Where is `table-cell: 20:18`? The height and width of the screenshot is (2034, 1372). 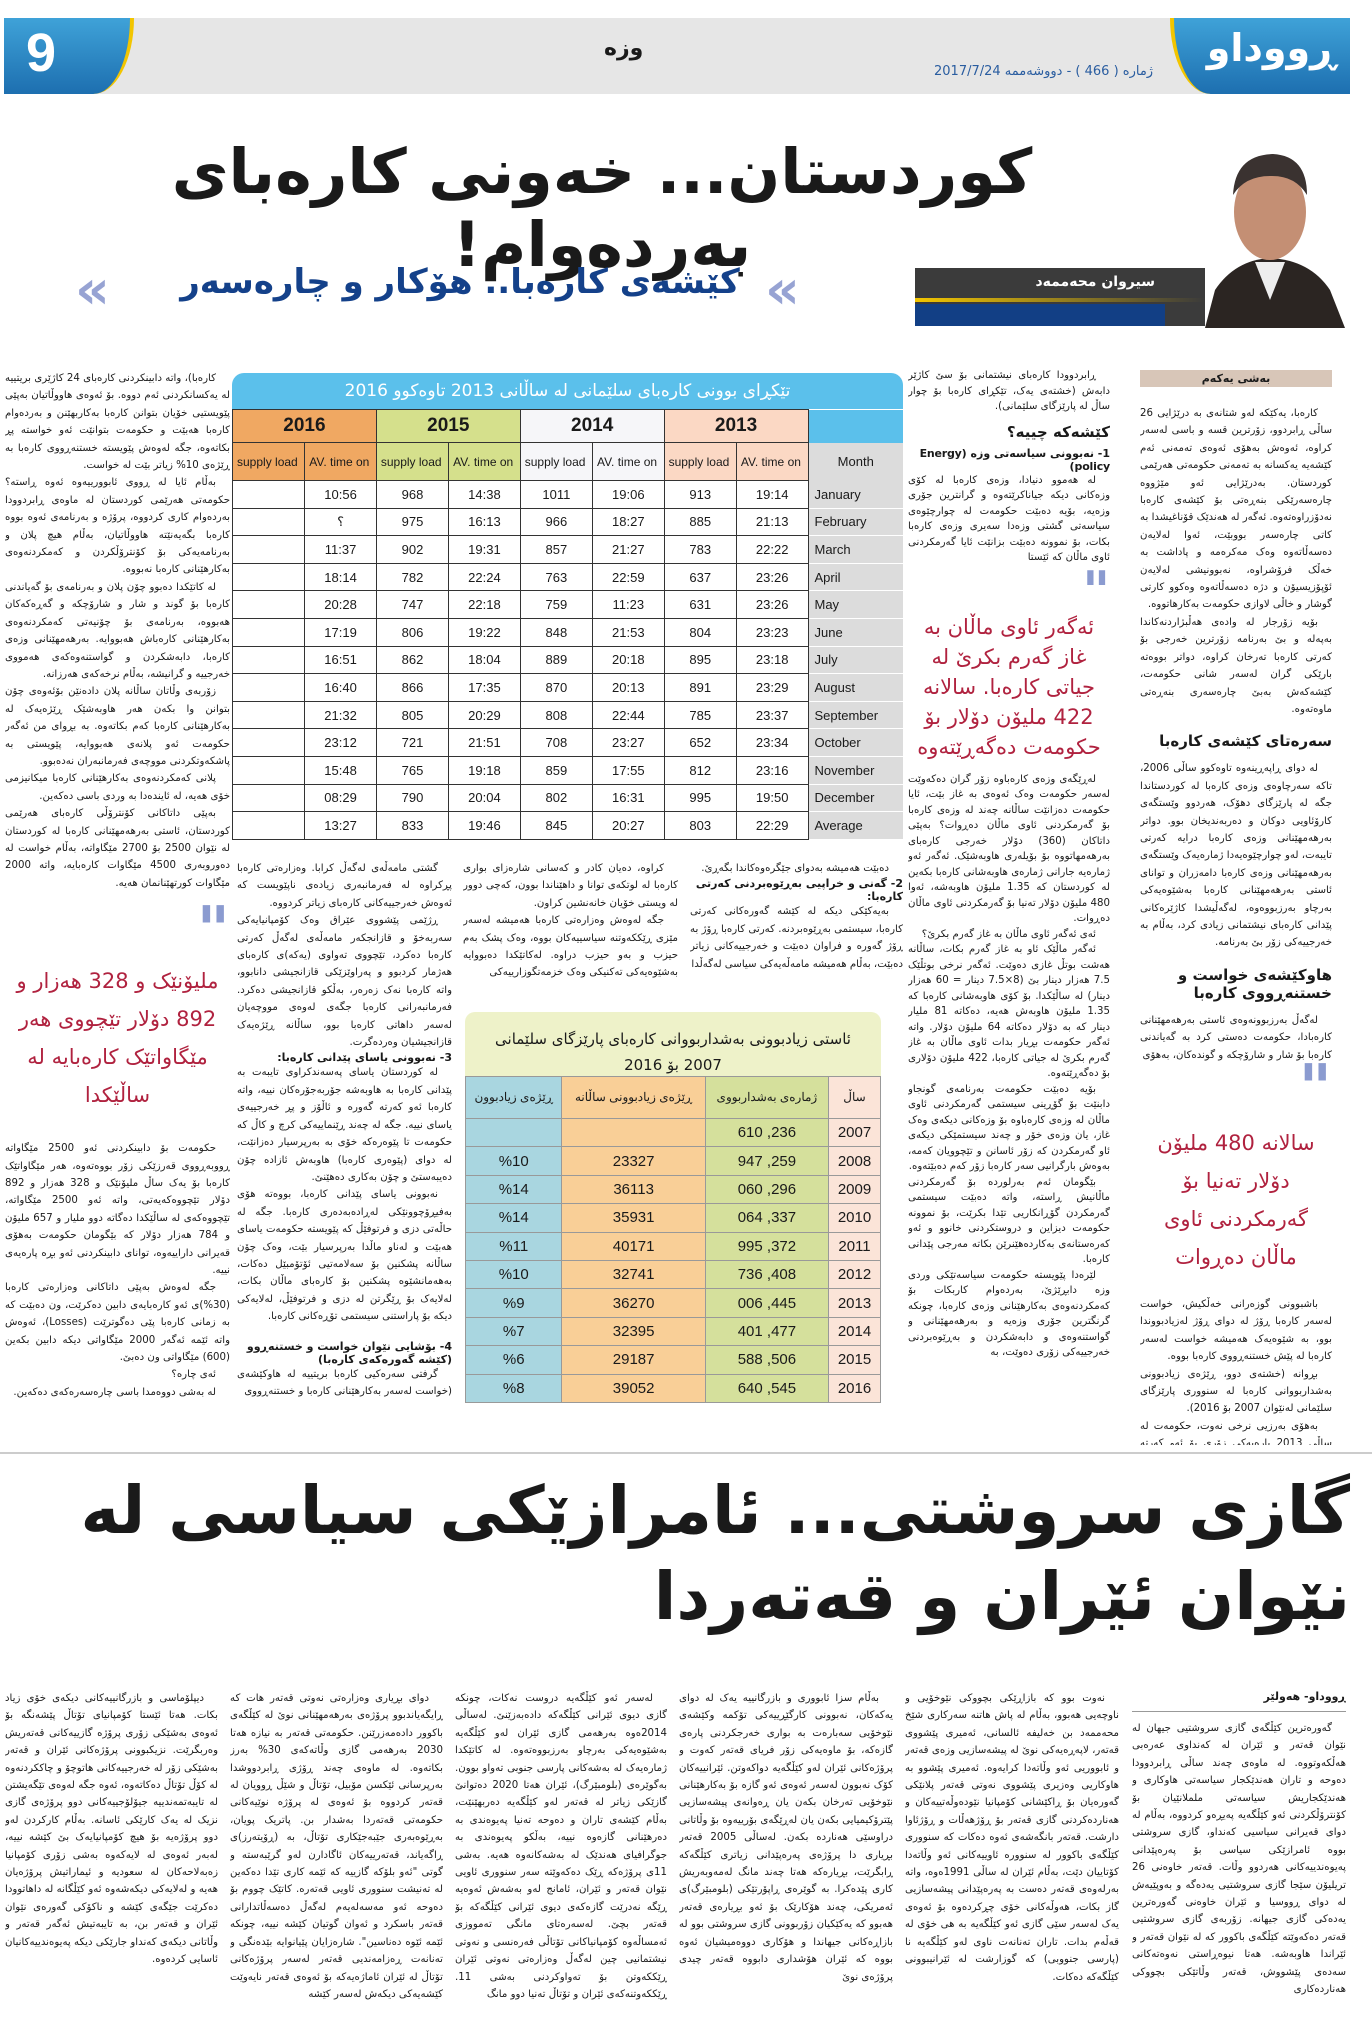 table-cell: 20:18 is located at coordinates (628, 660).